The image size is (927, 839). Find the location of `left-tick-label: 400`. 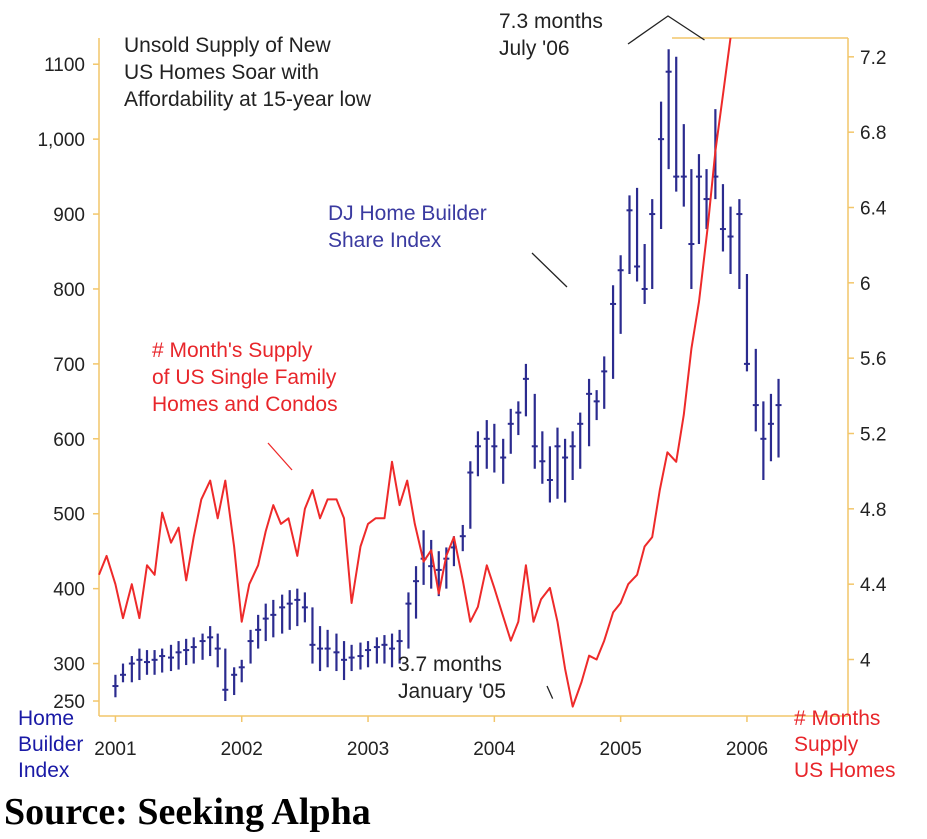

left-tick-label: 400 is located at coordinates (69, 590).